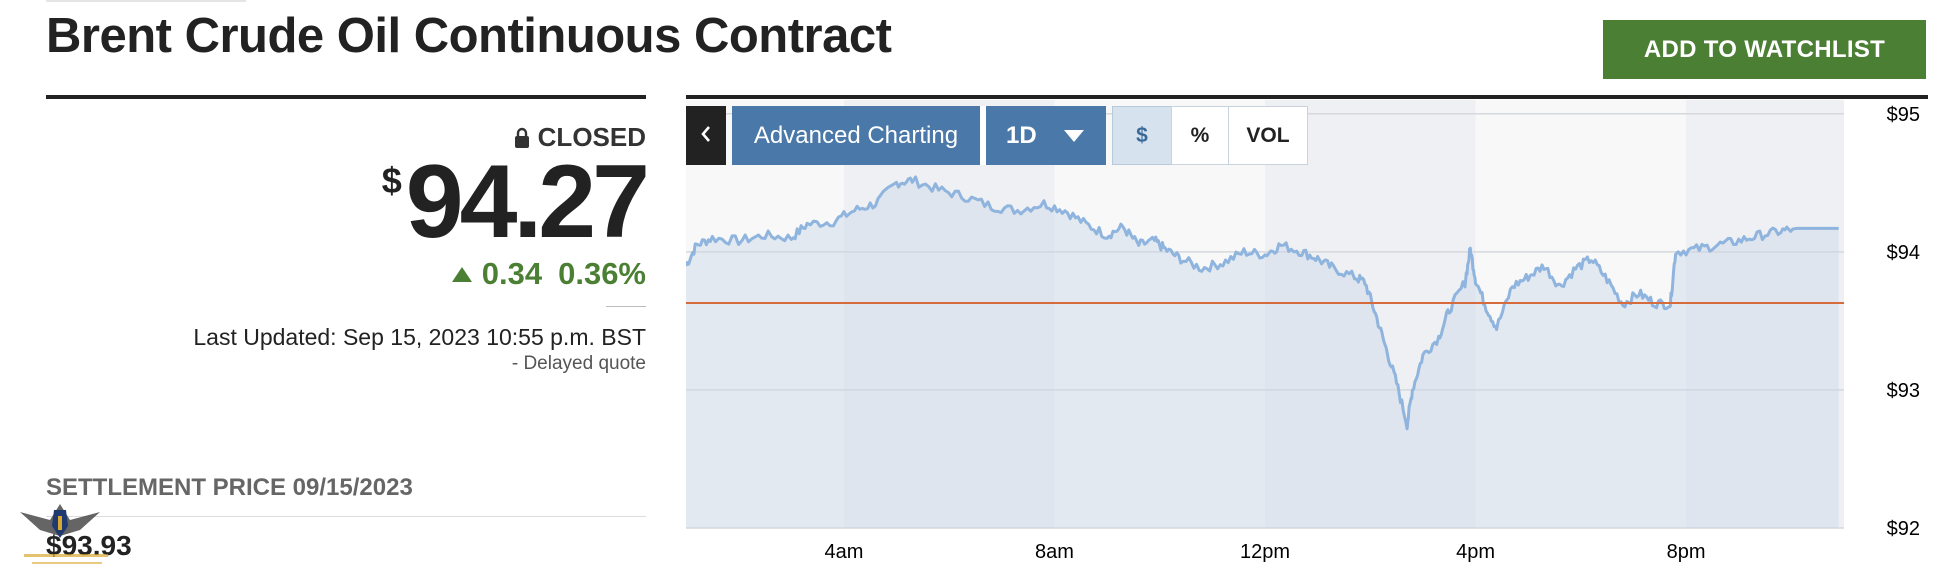  Describe the element at coordinates (1903, 115) in the screenshot. I see `y-tick-label: $95` at that location.